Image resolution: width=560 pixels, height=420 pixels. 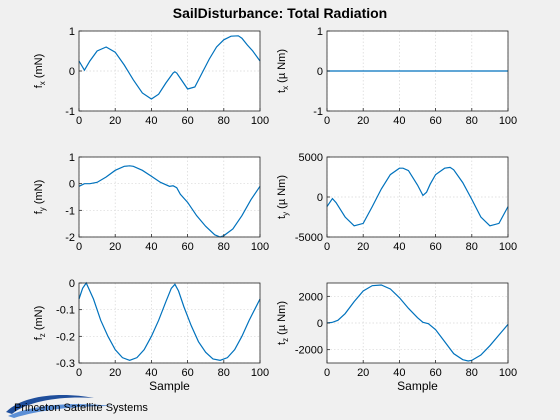 What do you see at coordinates (311, 297) in the screenshot?
I see `y-tick-label: 2000` at bounding box center [311, 297].